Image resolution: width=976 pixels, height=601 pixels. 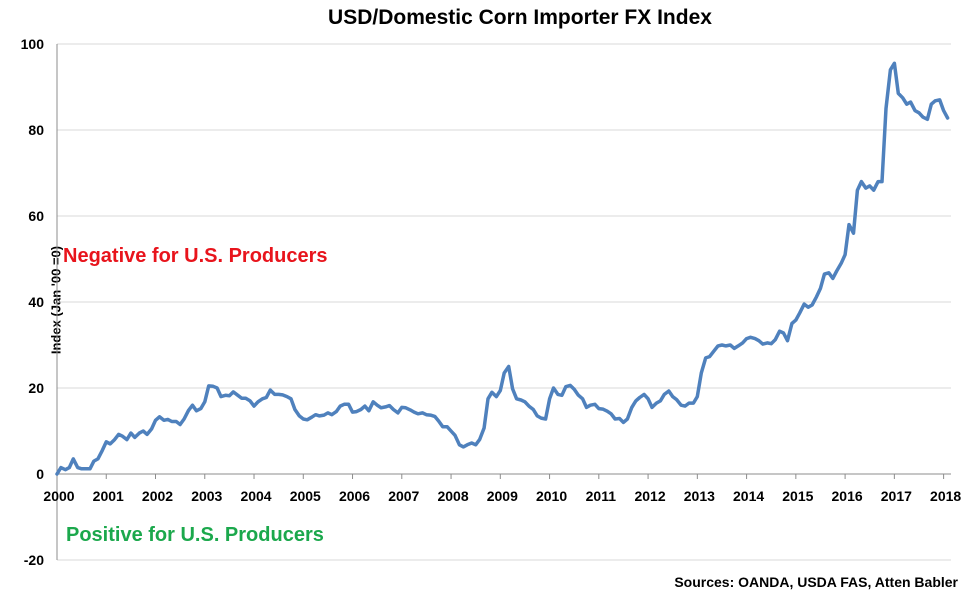 I want to click on x-tick-label: 2018, so click(x=945, y=496).